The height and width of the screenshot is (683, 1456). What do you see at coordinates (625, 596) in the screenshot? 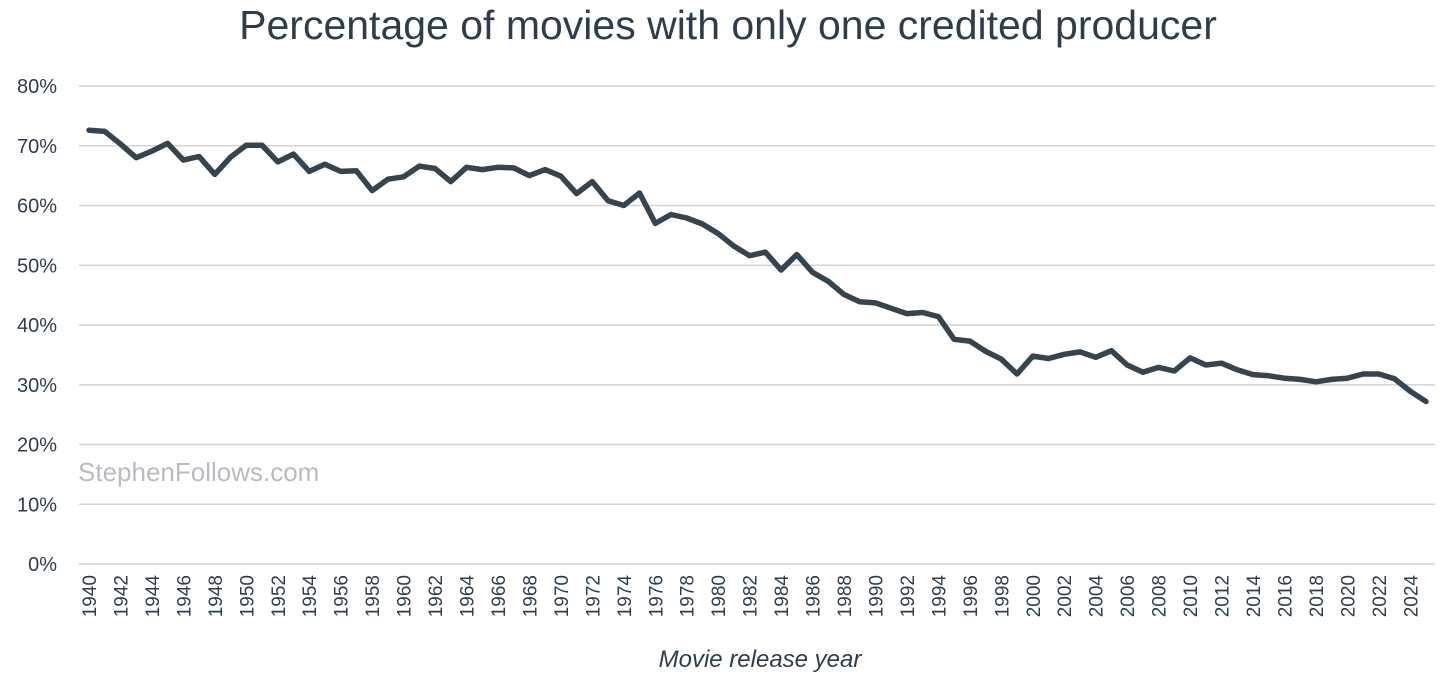
I see `x-tick-label: 1974` at bounding box center [625, 596].